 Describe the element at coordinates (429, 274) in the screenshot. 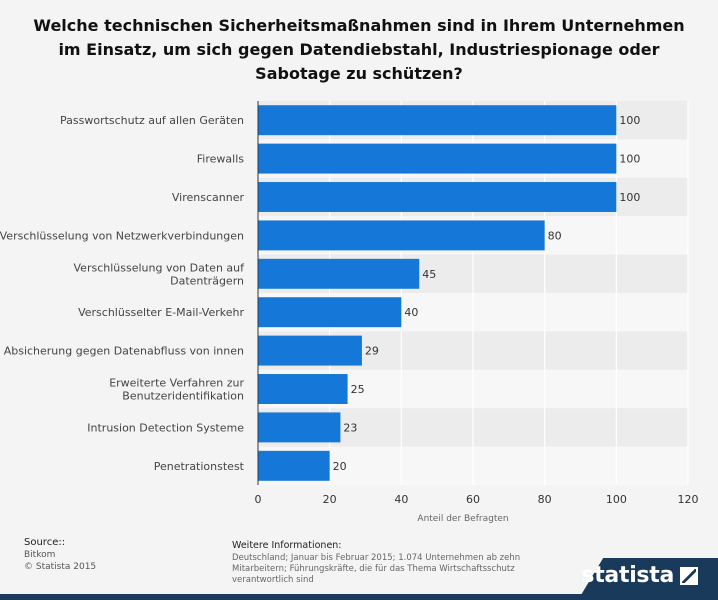

I see `value-label: 45` at that location.